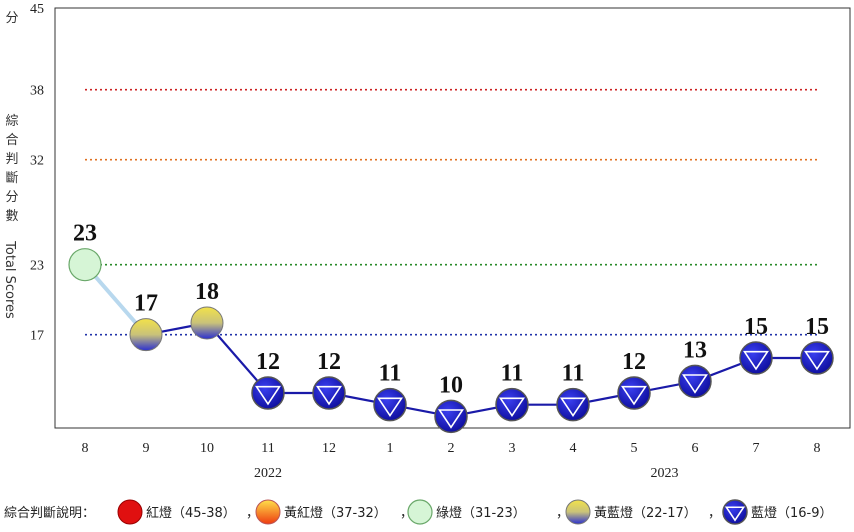 Image resolution: width=854 pixels, height=532 pixels. Describe the element at coordinates (665, 473) in the screenshot. I see `year-label-2023: 2023` at that location.